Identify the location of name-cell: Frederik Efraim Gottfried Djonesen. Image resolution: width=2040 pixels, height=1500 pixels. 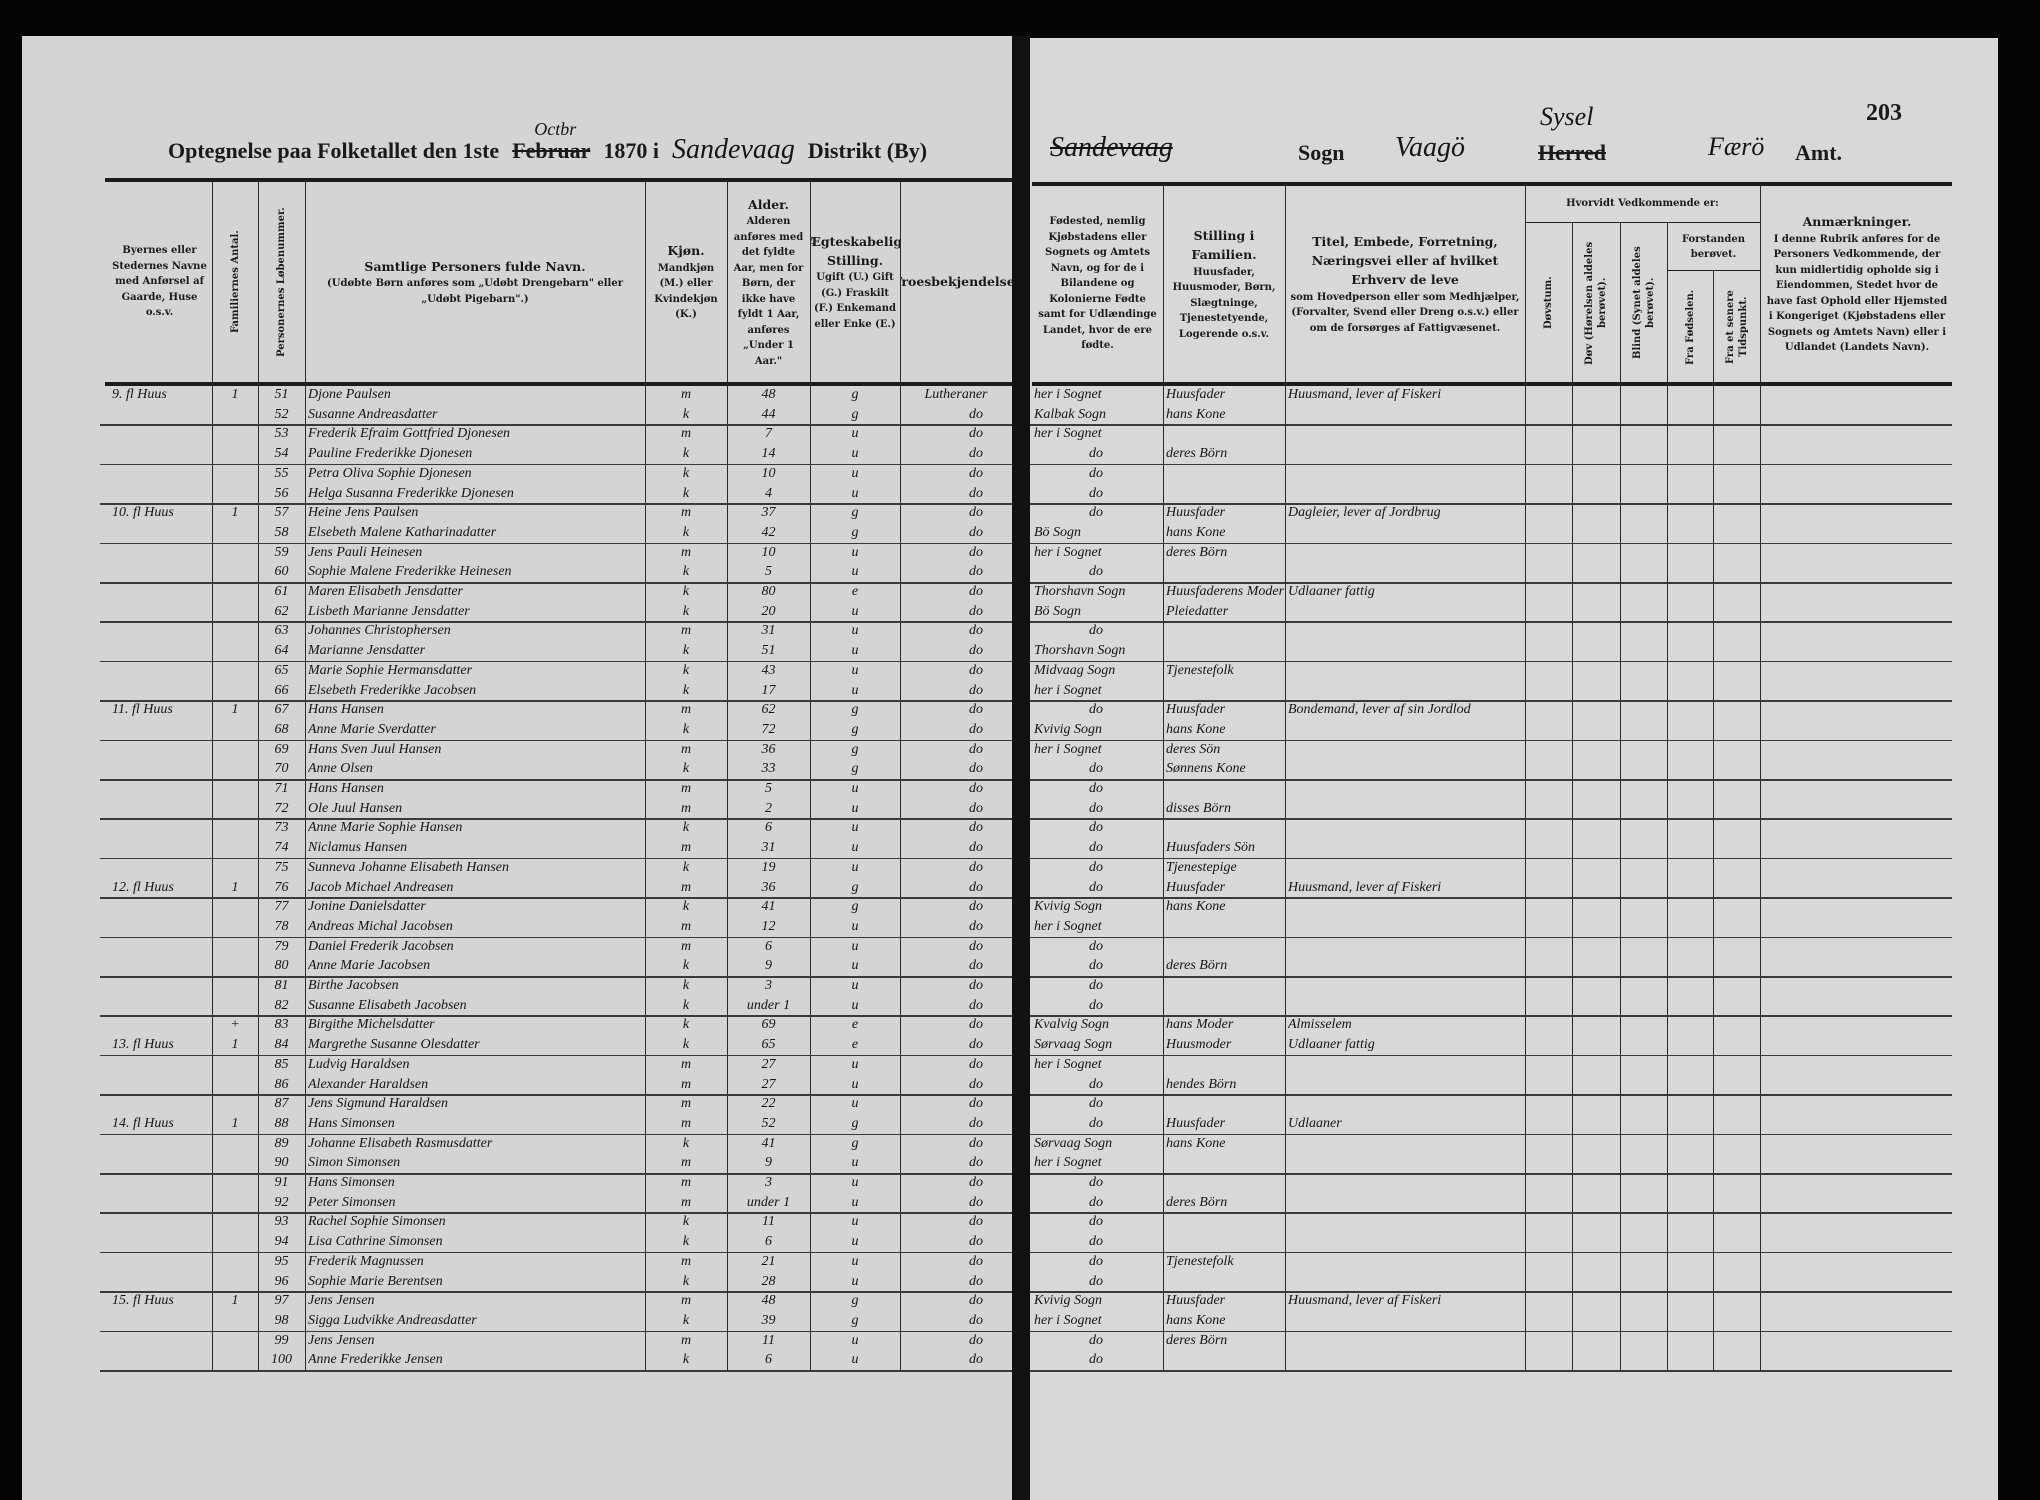
(409, 434).